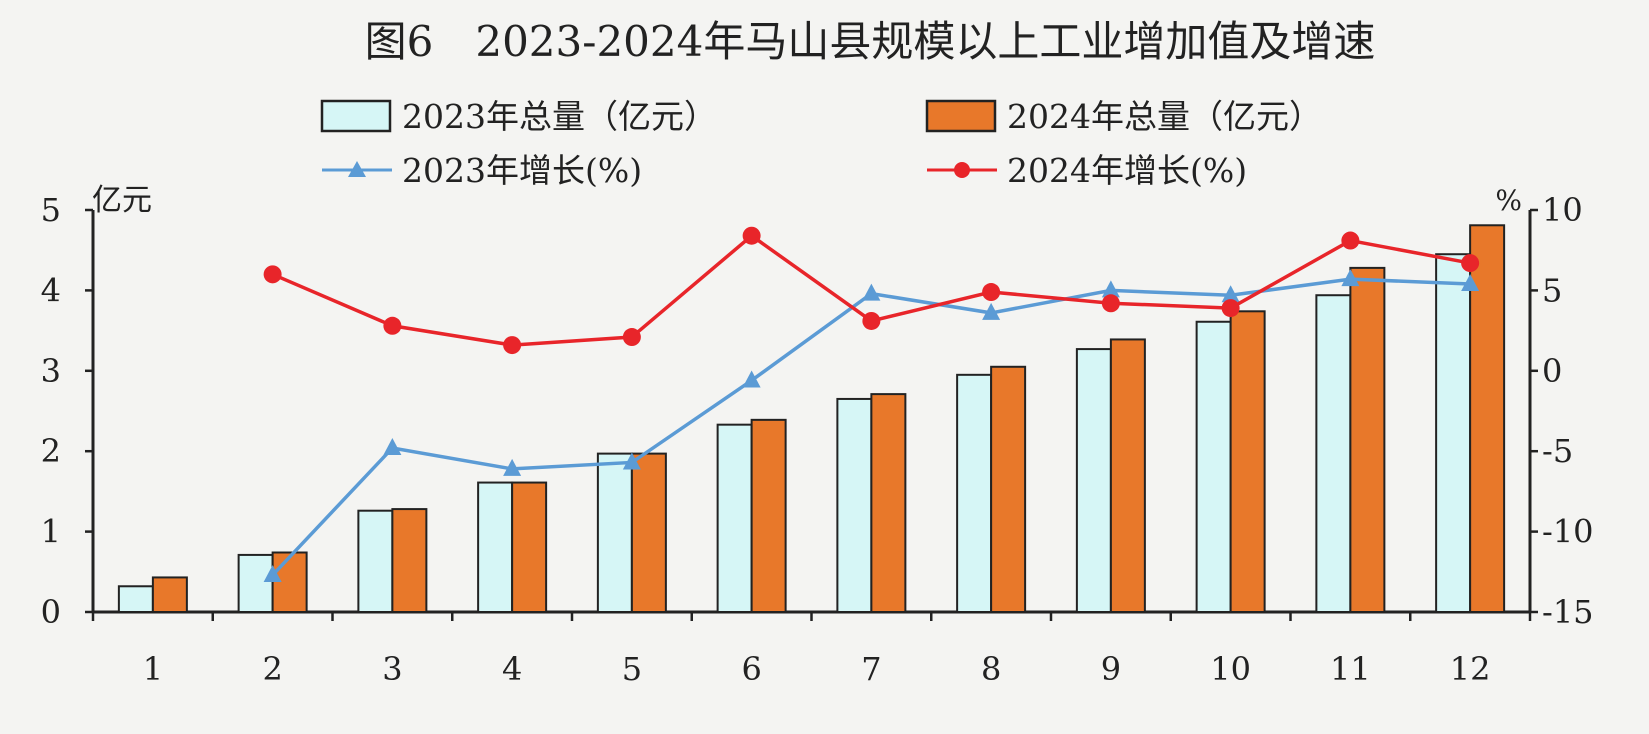 The height and width of the screenshot is (734, 1649). I want to click on legend-label-2023-growth: 2023年增长(%), so click(522, 170).